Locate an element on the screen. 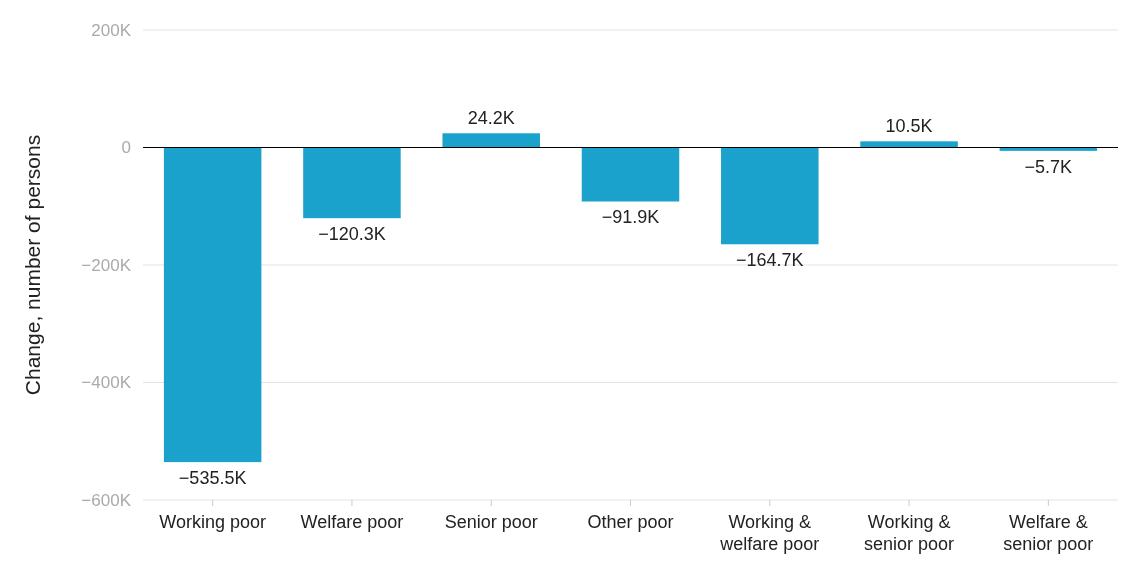 The image size is (1137, 584). y-axis-title: Change, number of persons is located at coordinates (32, 265).